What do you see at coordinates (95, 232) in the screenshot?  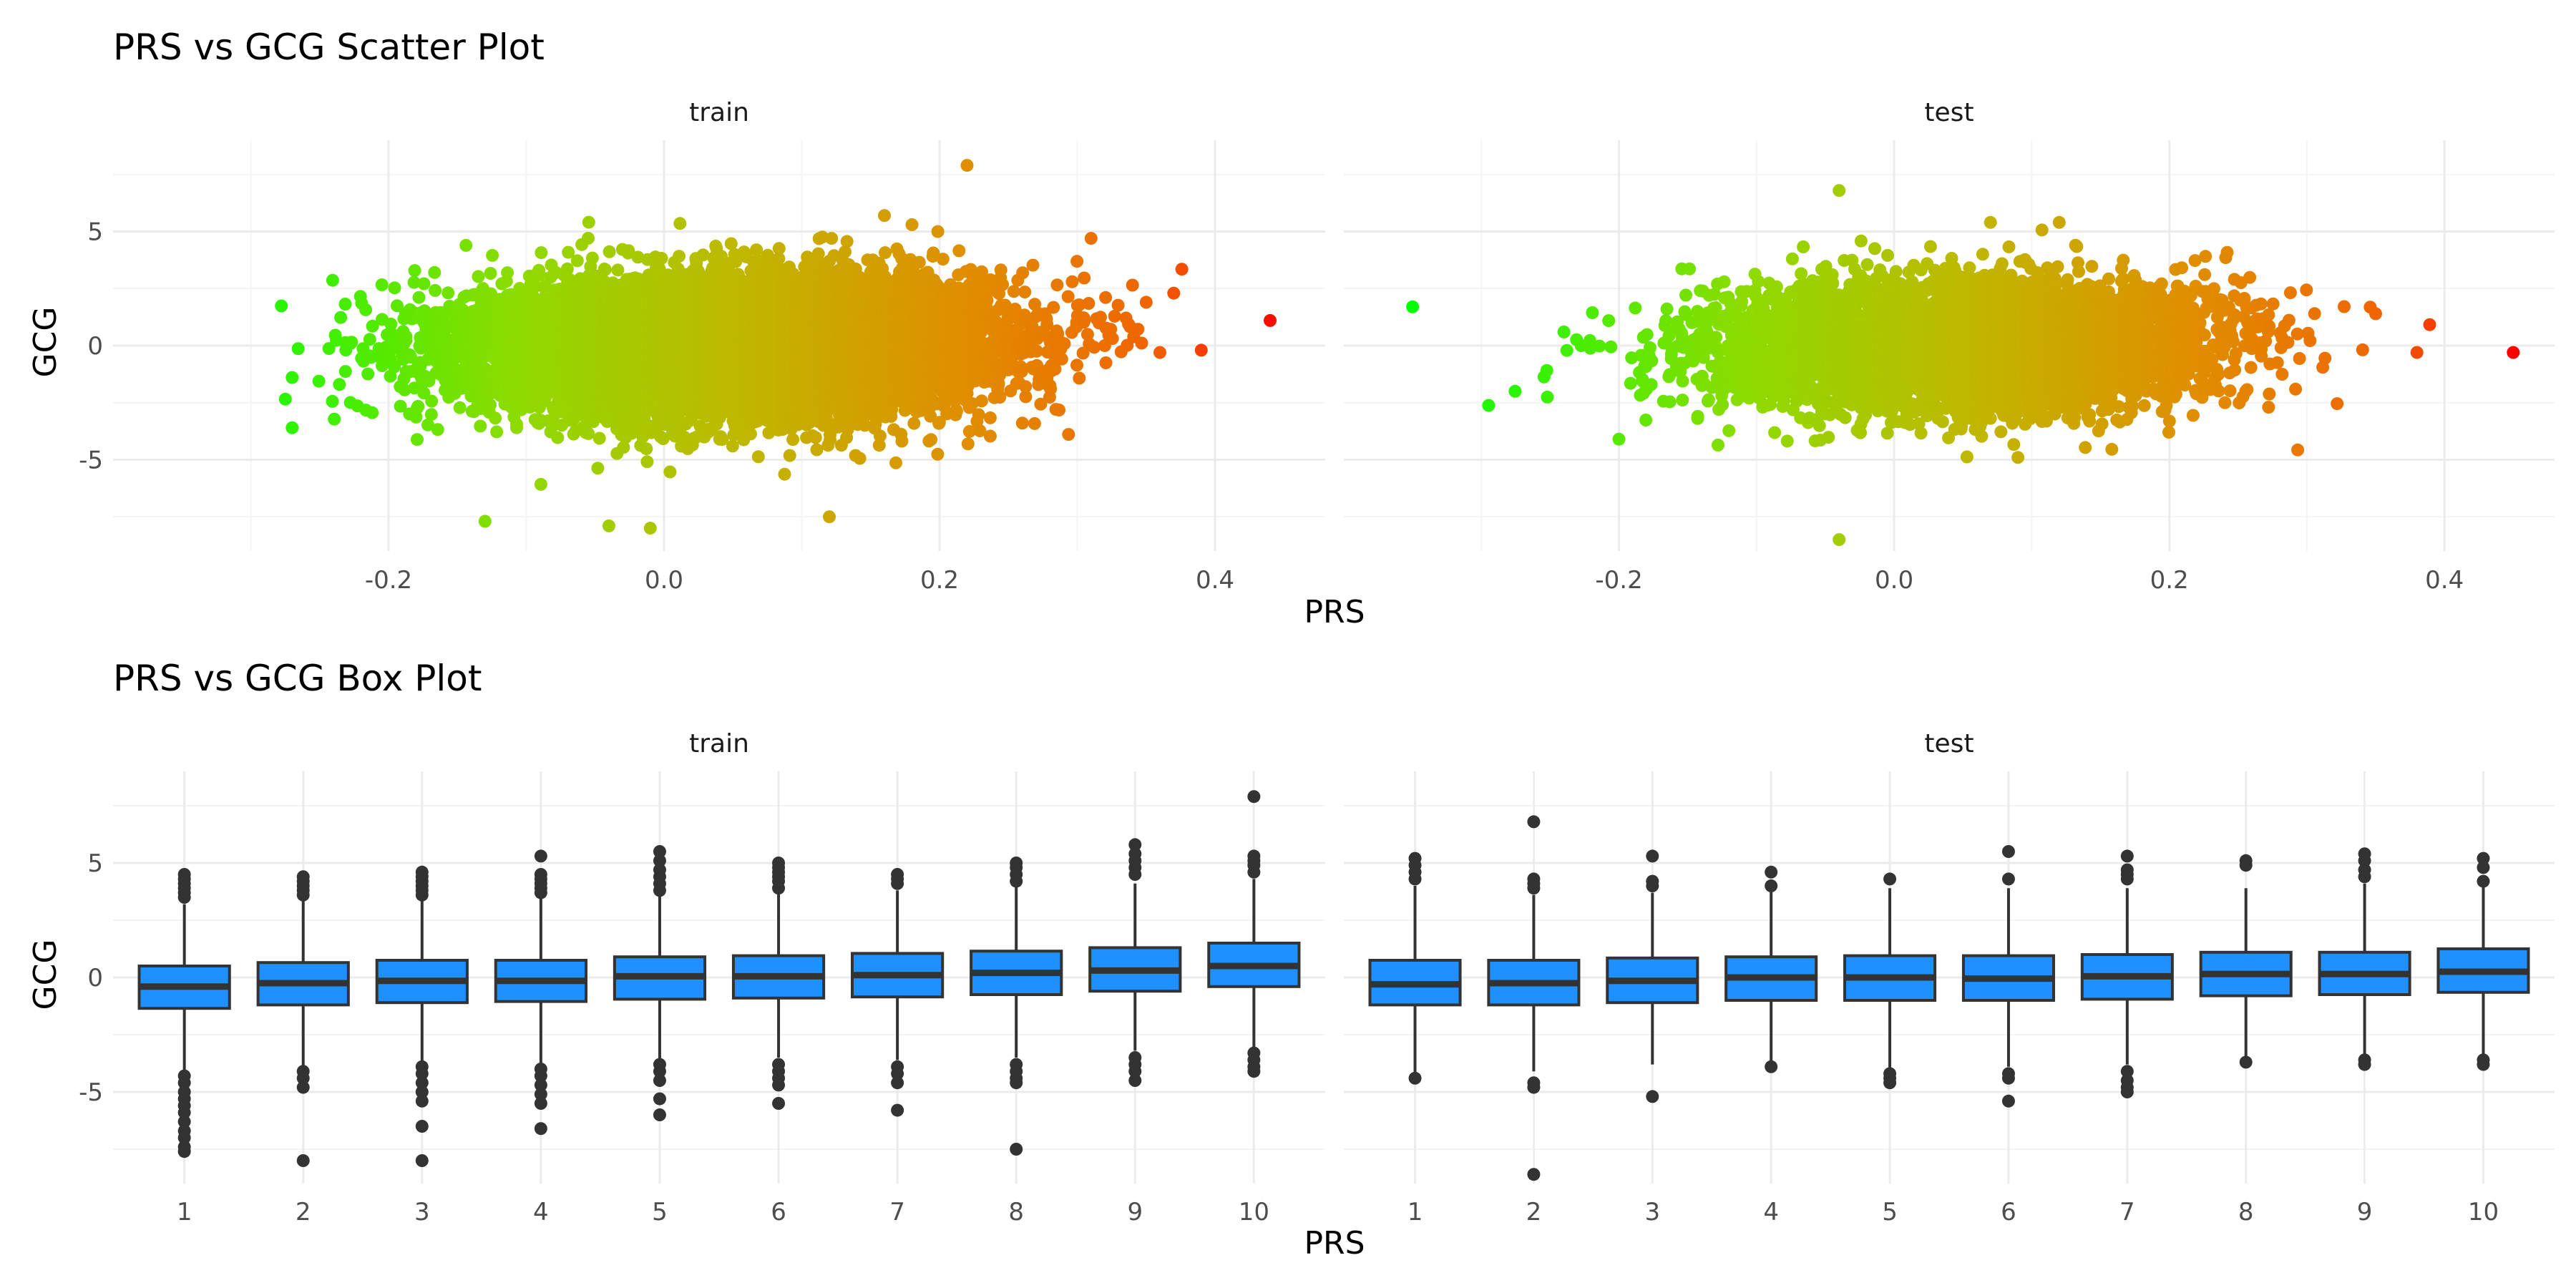 I see `scatter-train-y-tick-label: 5` at bounding box center [95, 232].